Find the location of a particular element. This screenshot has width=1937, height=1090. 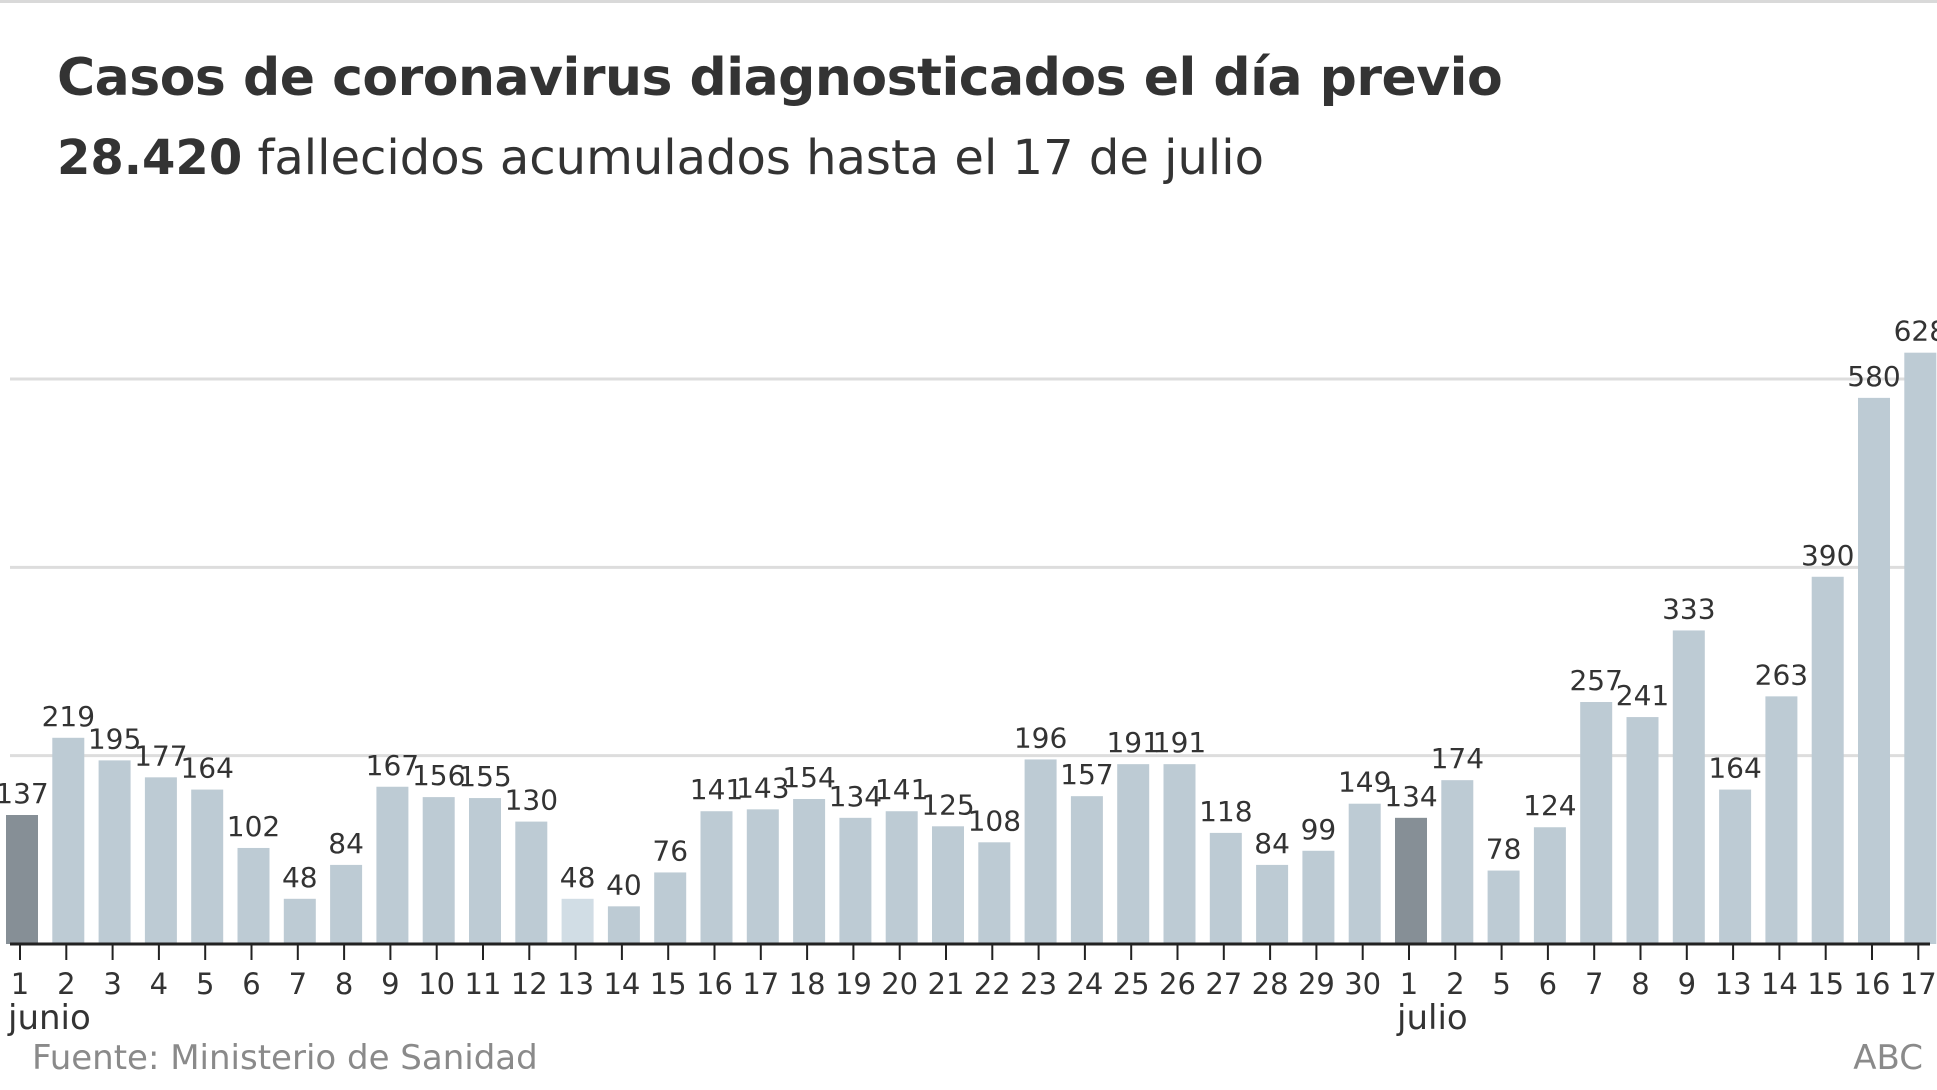

value-label: 124 is located at coordinates (1549, 805).